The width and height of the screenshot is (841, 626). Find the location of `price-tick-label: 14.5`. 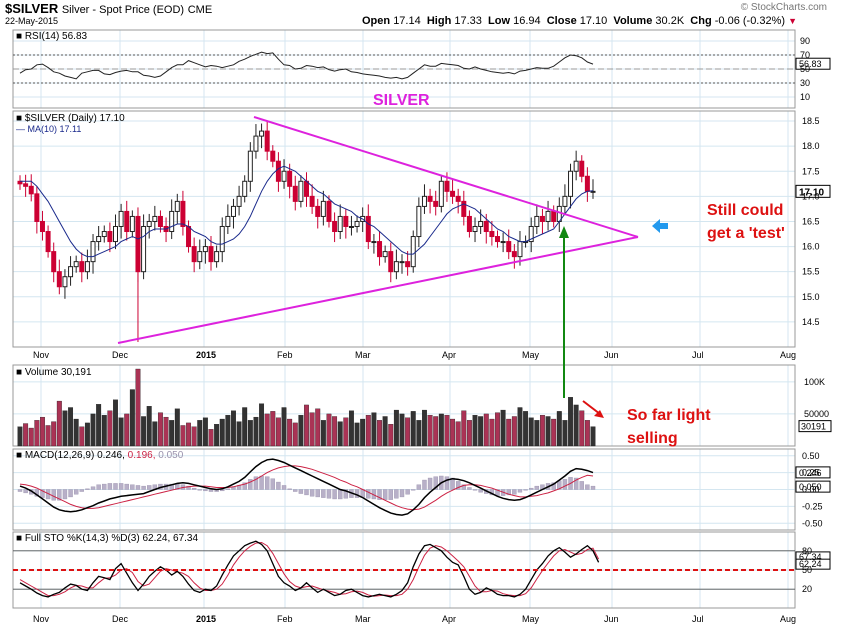

price-tick-label: 14.5 is located at coordinates (811, 322).